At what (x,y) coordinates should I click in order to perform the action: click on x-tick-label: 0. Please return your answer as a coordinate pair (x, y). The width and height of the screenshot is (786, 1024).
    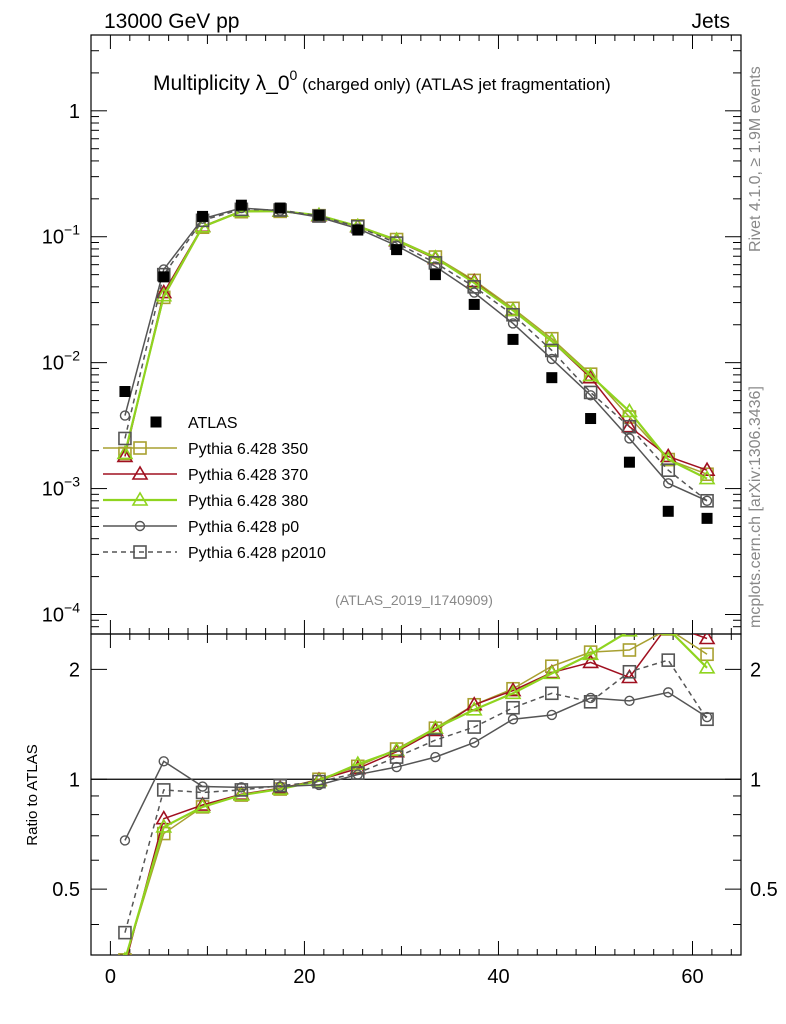
    Looking at the image, I should click on (110, 977).